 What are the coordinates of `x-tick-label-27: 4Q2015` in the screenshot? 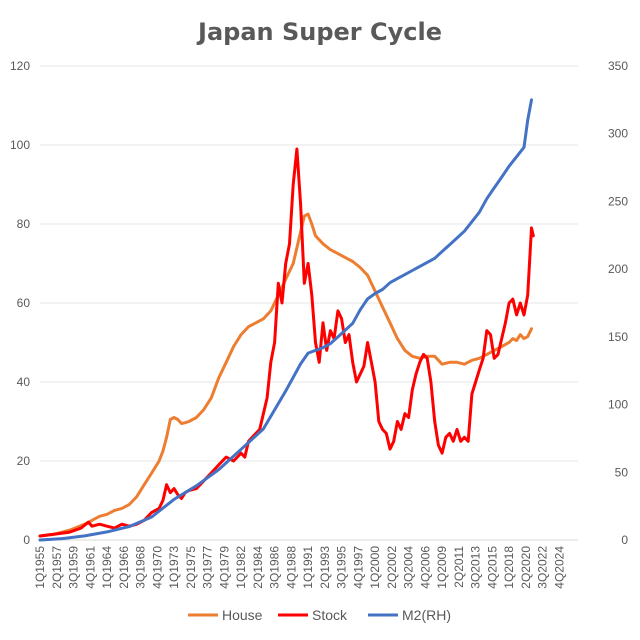 It's located at (492, 567).